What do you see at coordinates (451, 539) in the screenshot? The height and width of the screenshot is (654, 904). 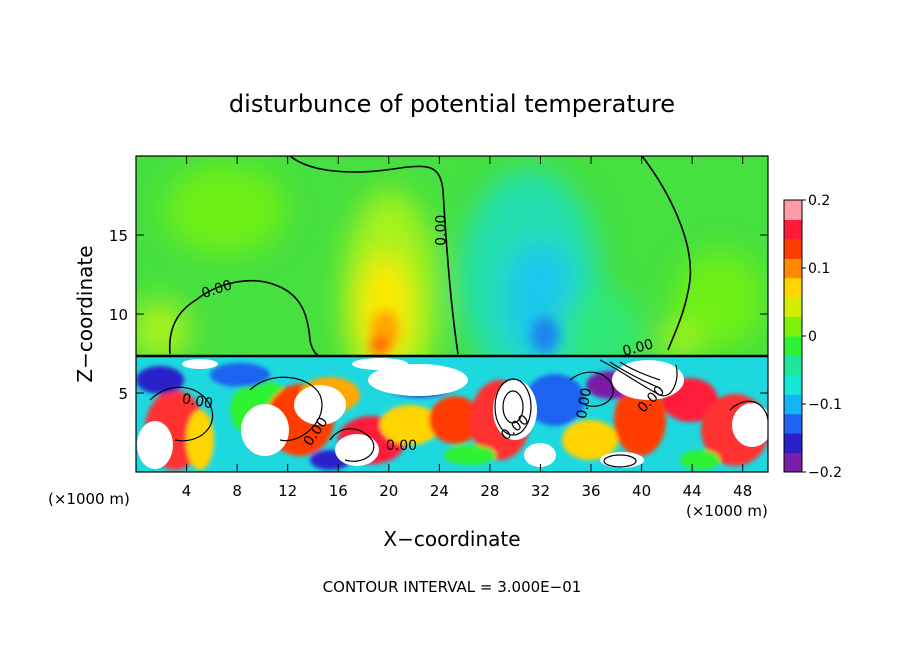 I see `x-axis-label: X−coordinate` at bounding box center [451, 539].